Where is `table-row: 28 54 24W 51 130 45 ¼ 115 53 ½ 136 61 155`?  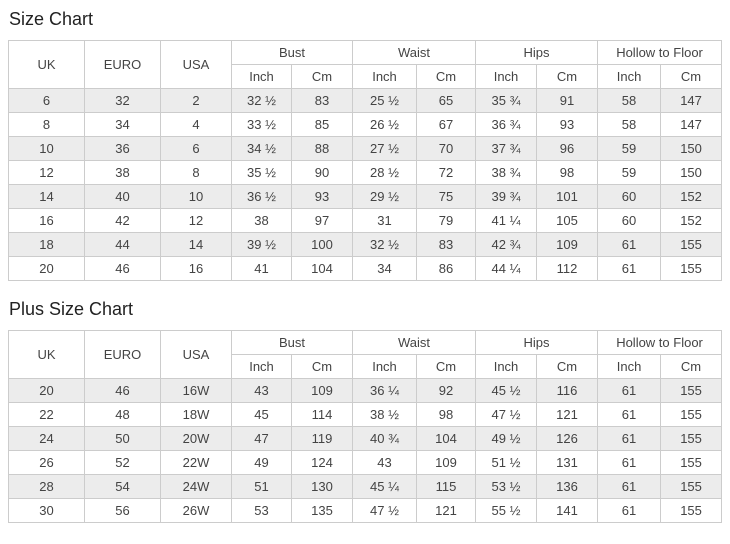
table-row: 28 54 24W 51 130 45 ¼ 115 53 ½ 136 61 155 is located at coordinates (365, 486).